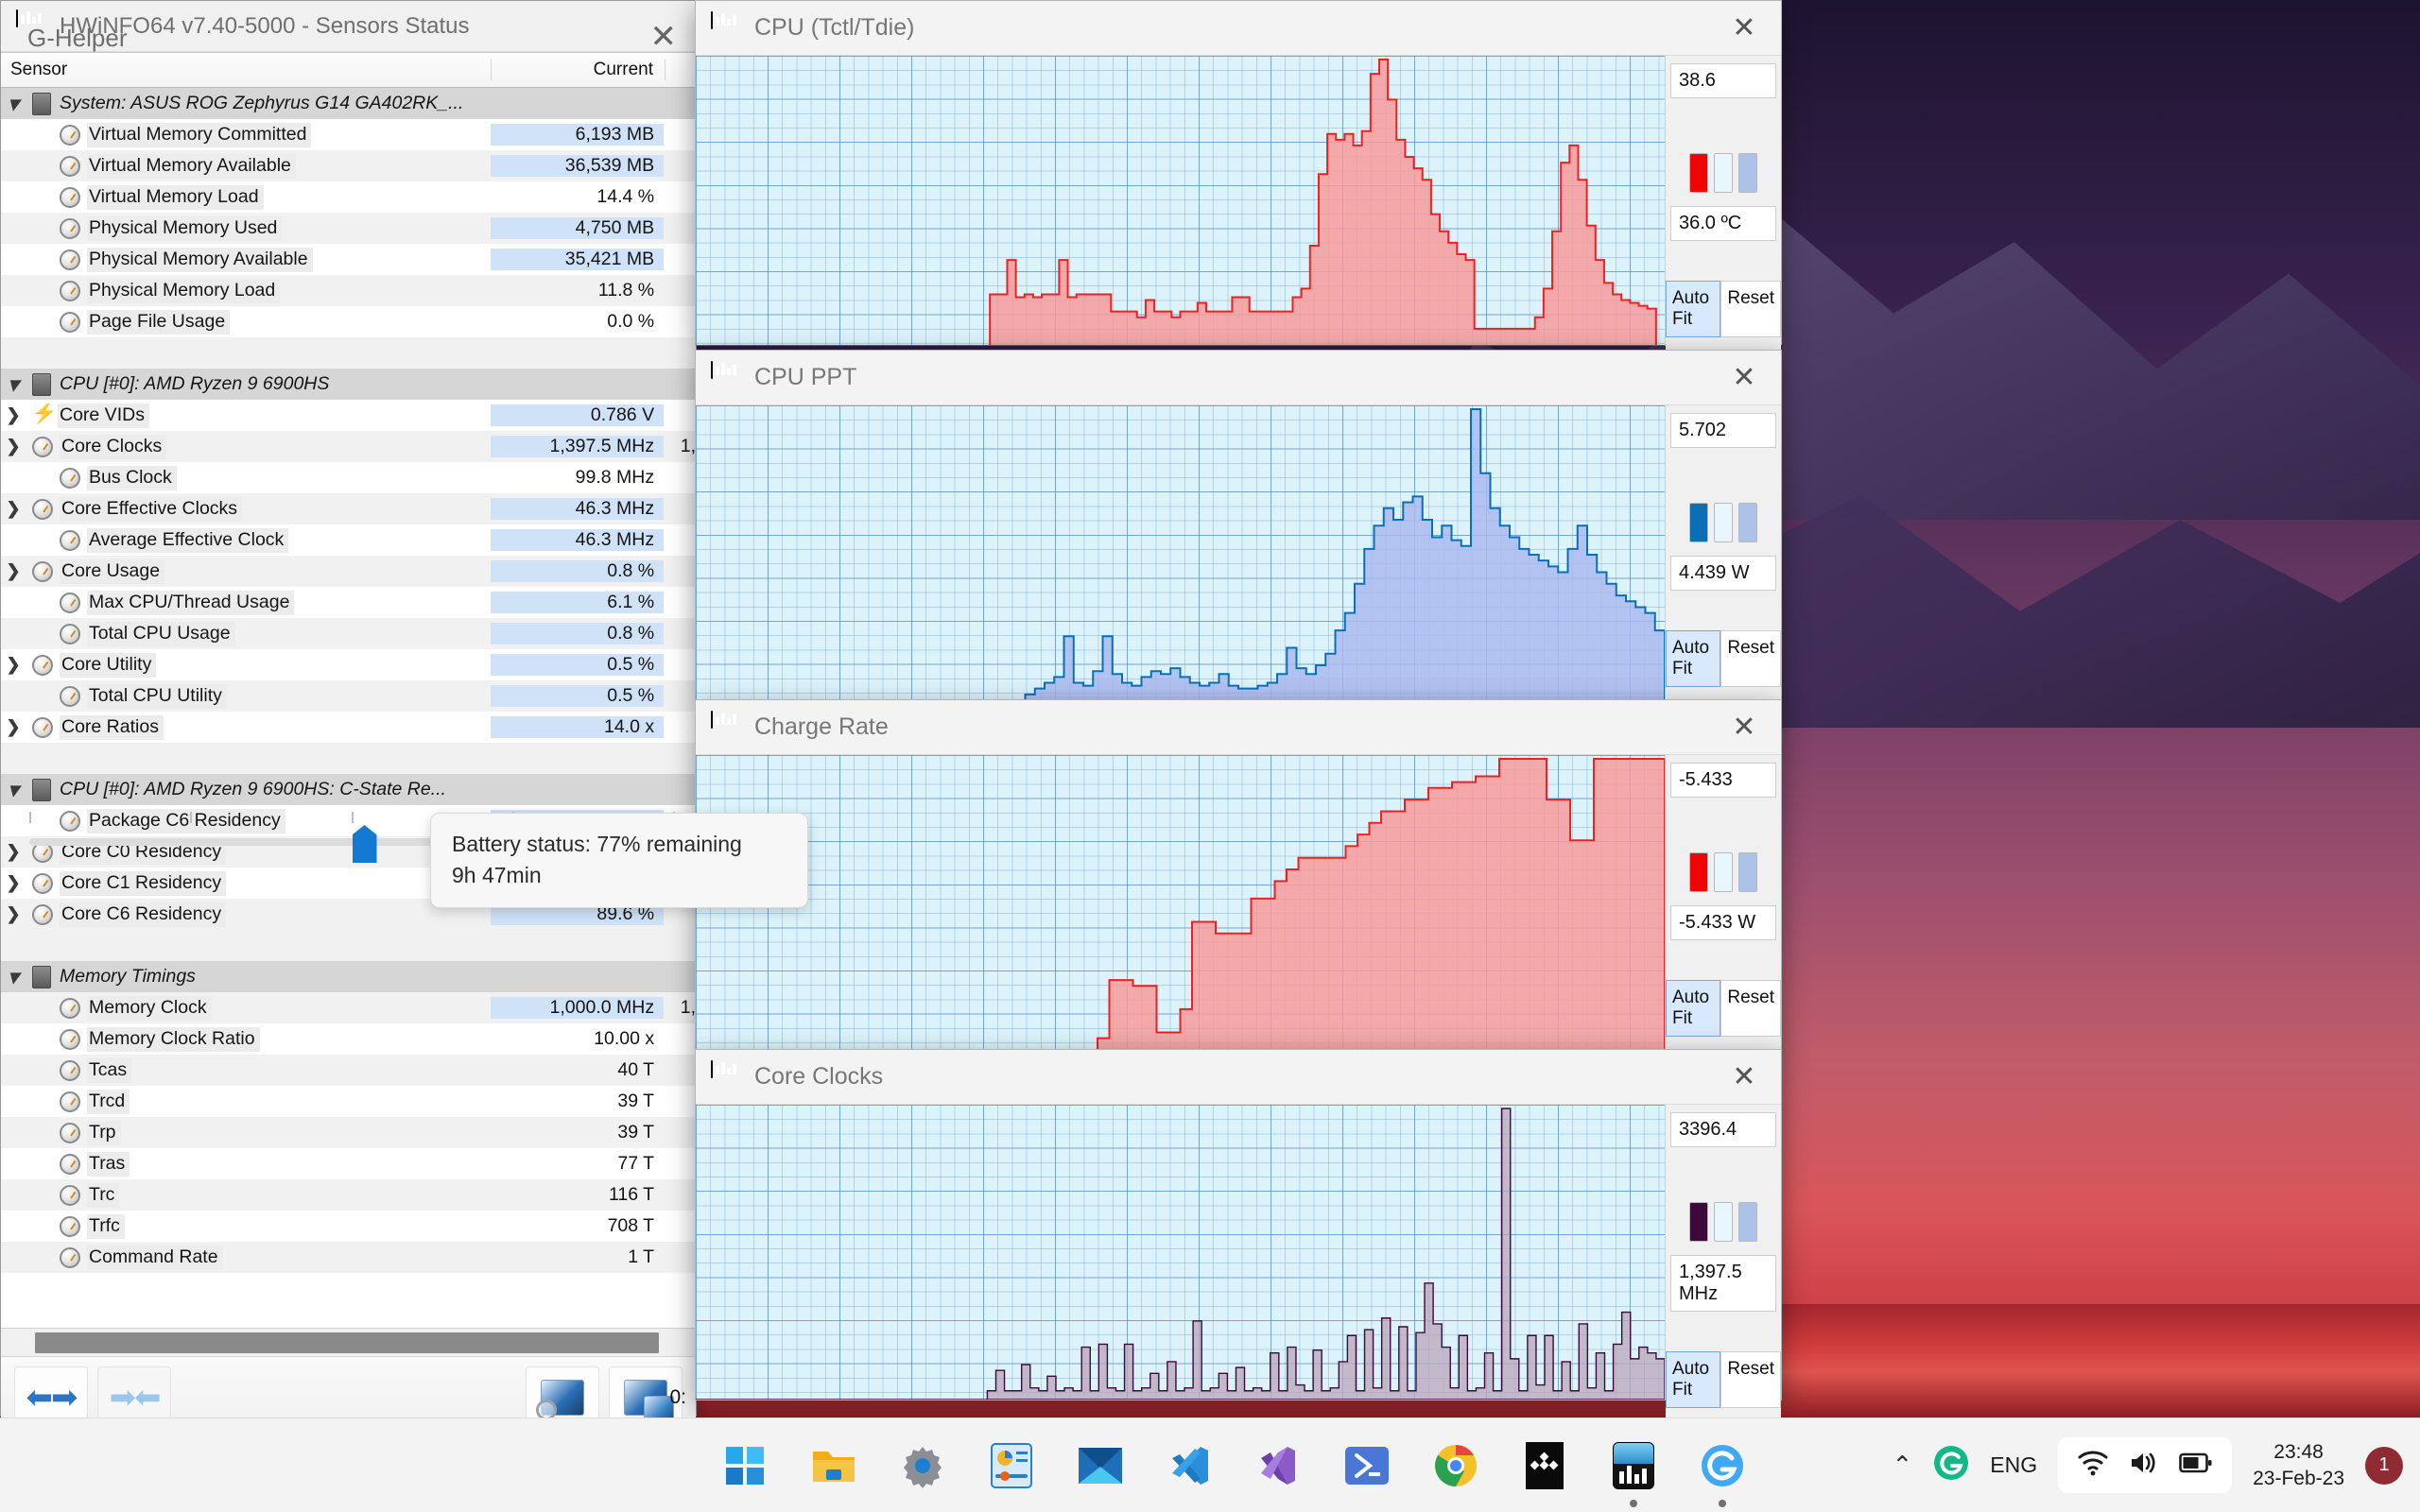 This screenshot has height=1512, width=2420. What do you see at coordinates (348, 228) in the screenshot?
I see `sensor-row: Physical Memory Used 4,750 MB` at bounding box center [348, 228].